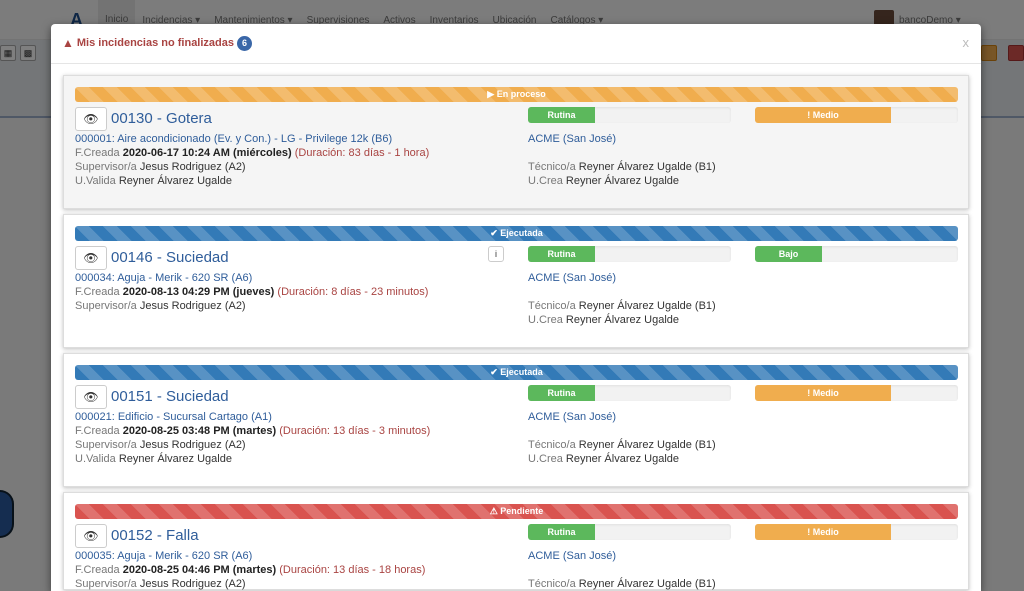 The image size is (1024, 591). Describe the element at coordinates (199, 570) in the screenshot. I see `created-date: 2020-08-25 04:46 PM (martes)` at that location.